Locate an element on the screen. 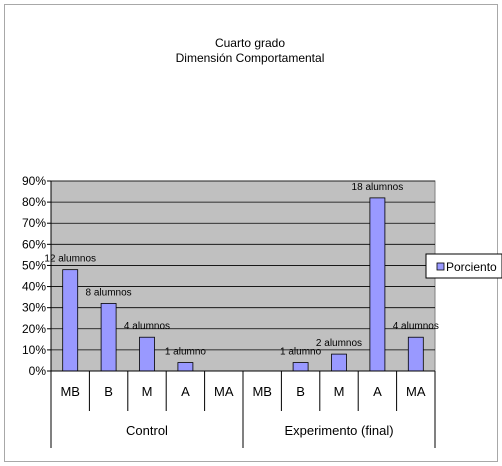  chart-title-line-2: Dimensión Comportamental is located at coordinates (250, 58).